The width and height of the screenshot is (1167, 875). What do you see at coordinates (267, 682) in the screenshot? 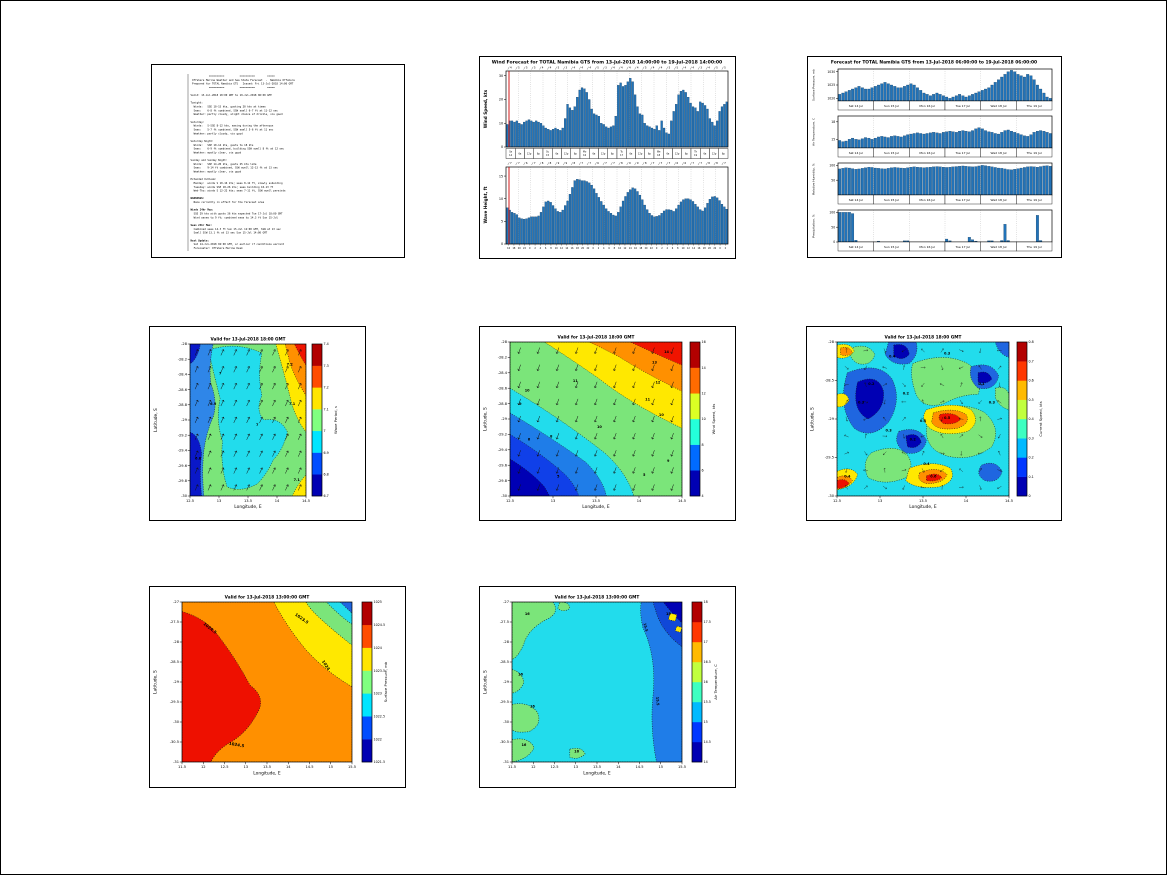
I see `contour-field` at bounding box center [267, 682].